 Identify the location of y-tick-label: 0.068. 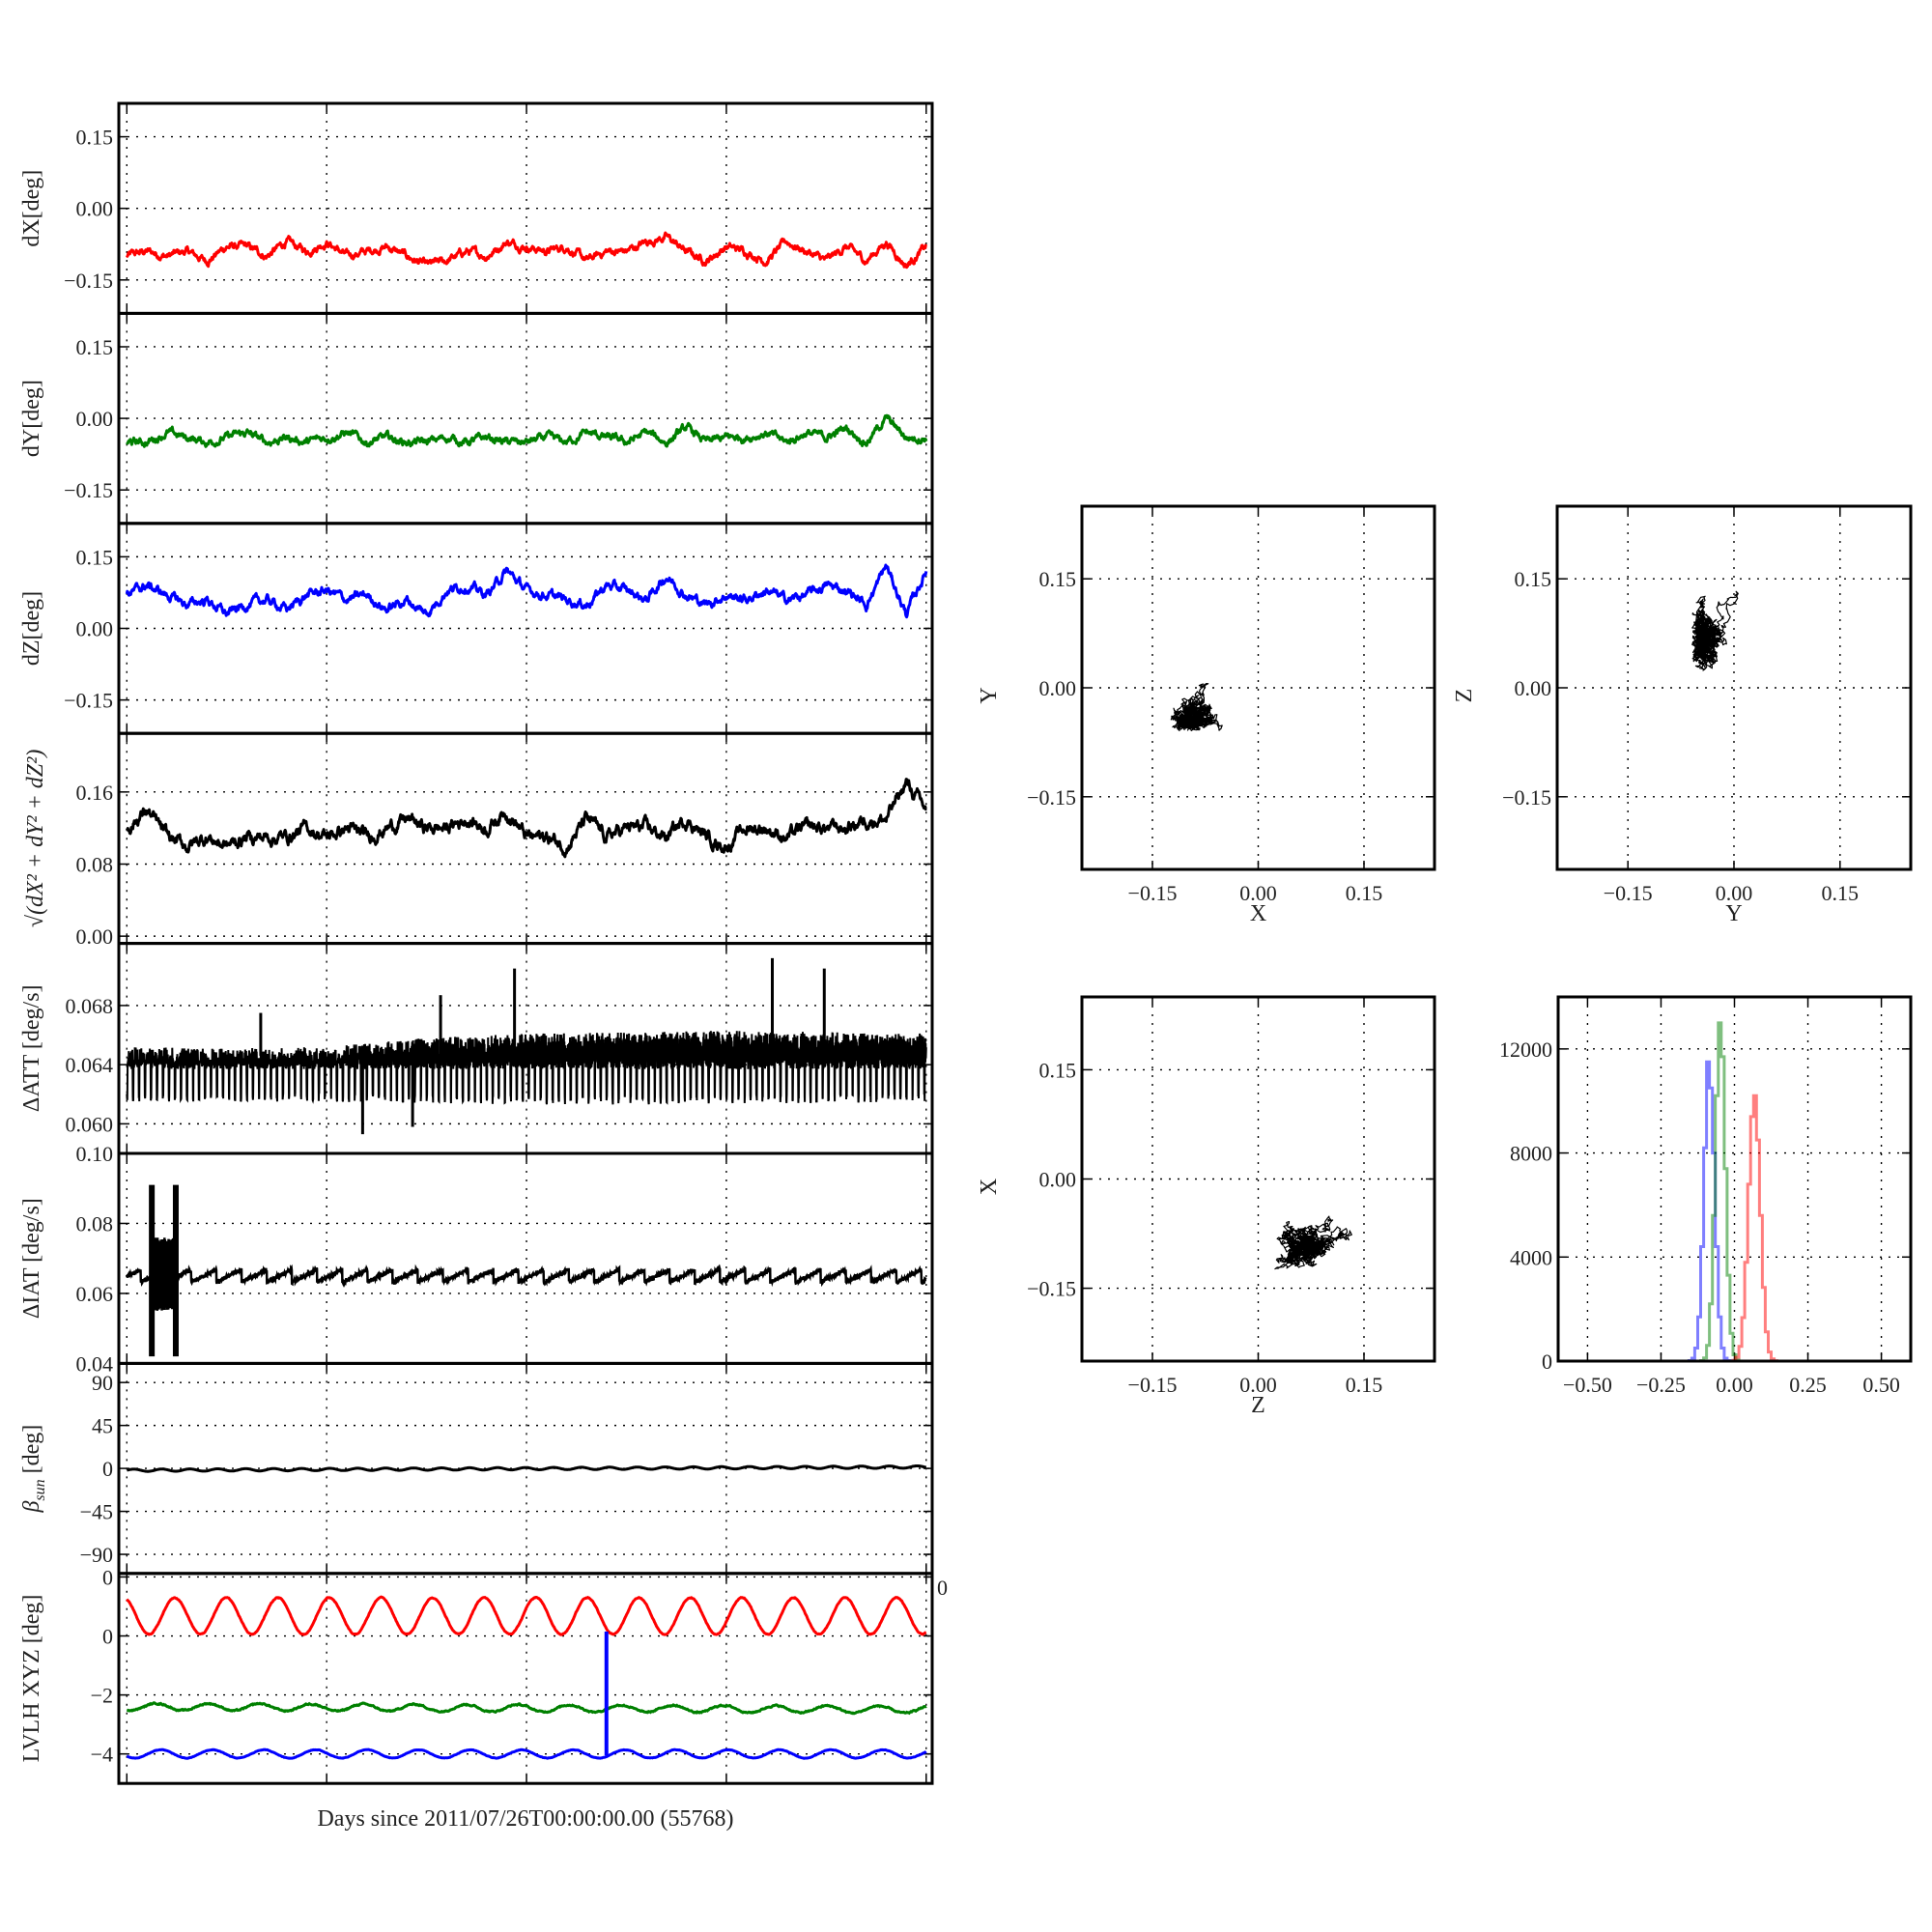
(90, 1006).